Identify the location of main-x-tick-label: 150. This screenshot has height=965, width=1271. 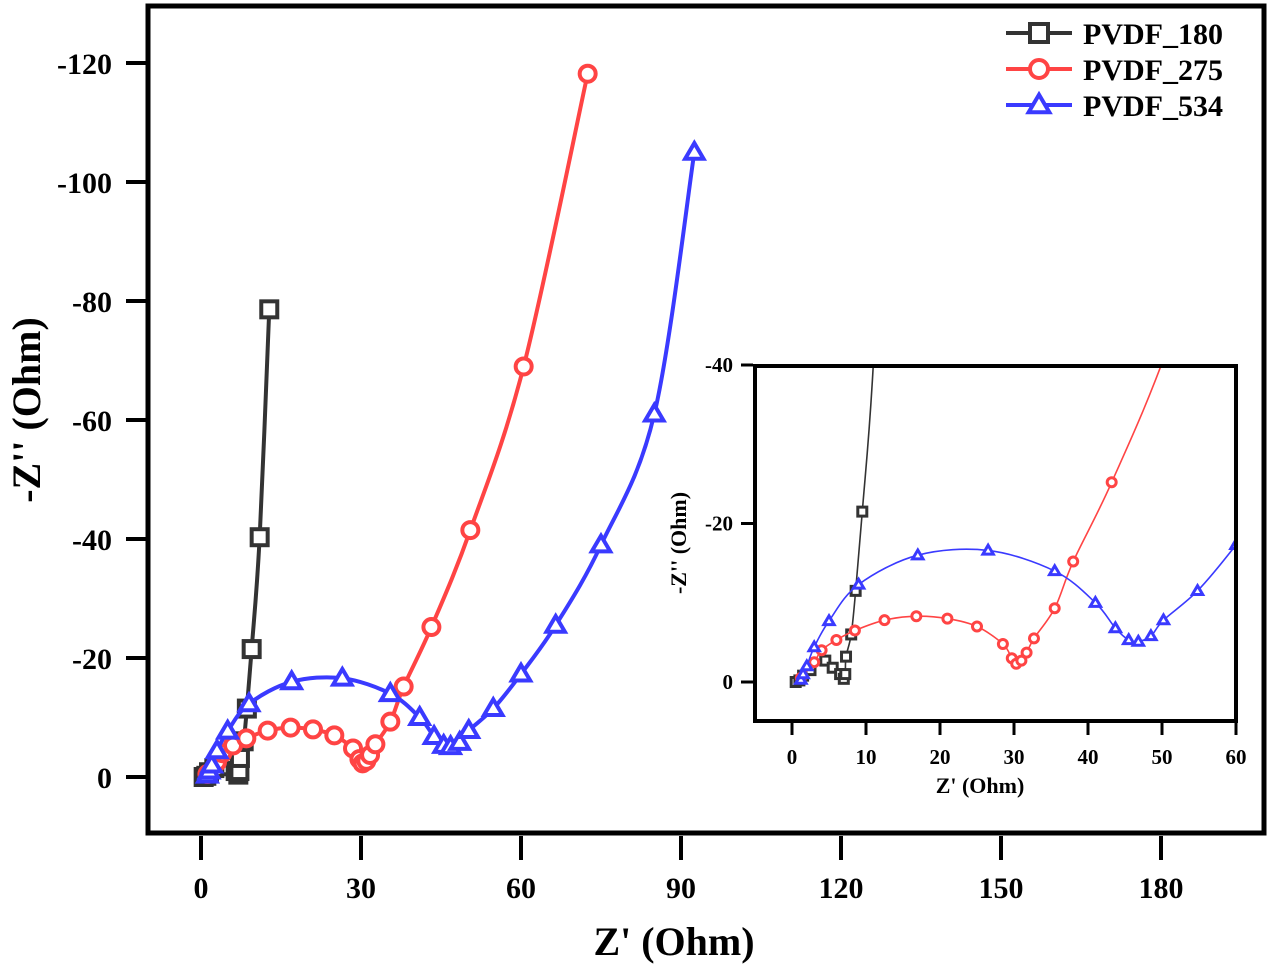
(1001, 888).